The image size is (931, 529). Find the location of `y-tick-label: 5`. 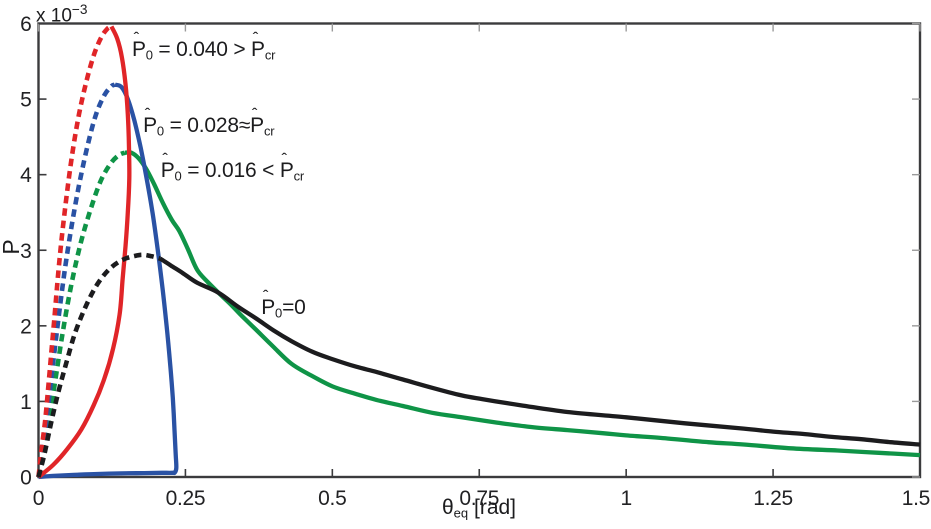

y-tick-label: 5 is located at coordinates (25, 100).